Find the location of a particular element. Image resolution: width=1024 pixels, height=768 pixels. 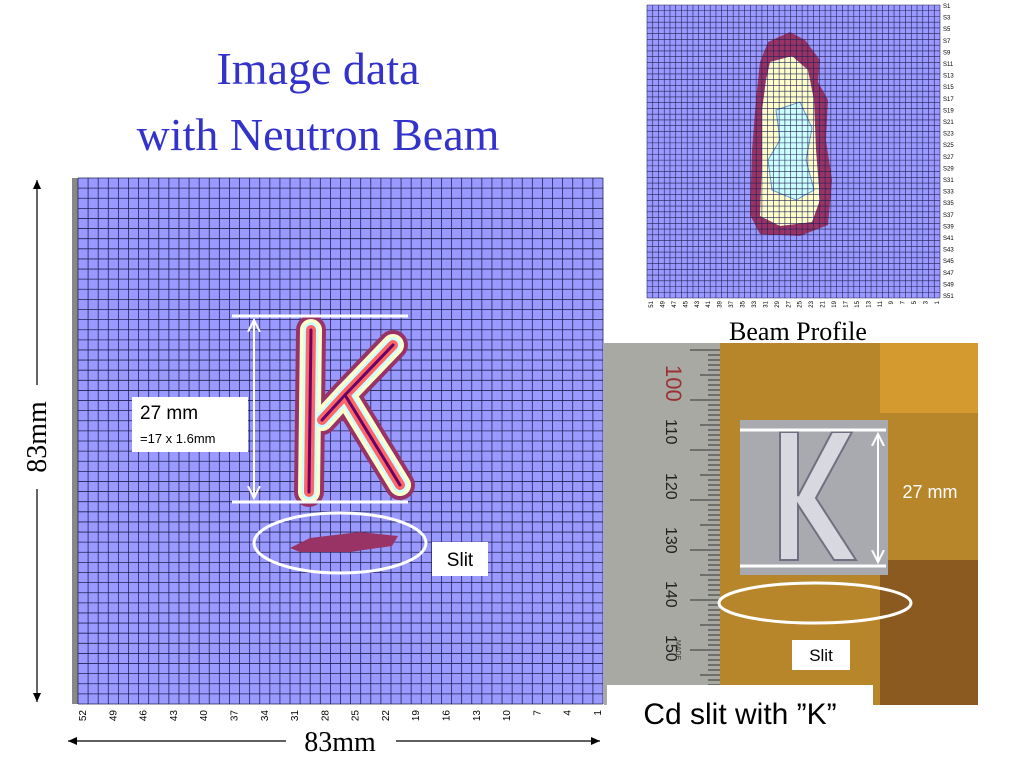

profile-grid is located at coordinates (793, 151).